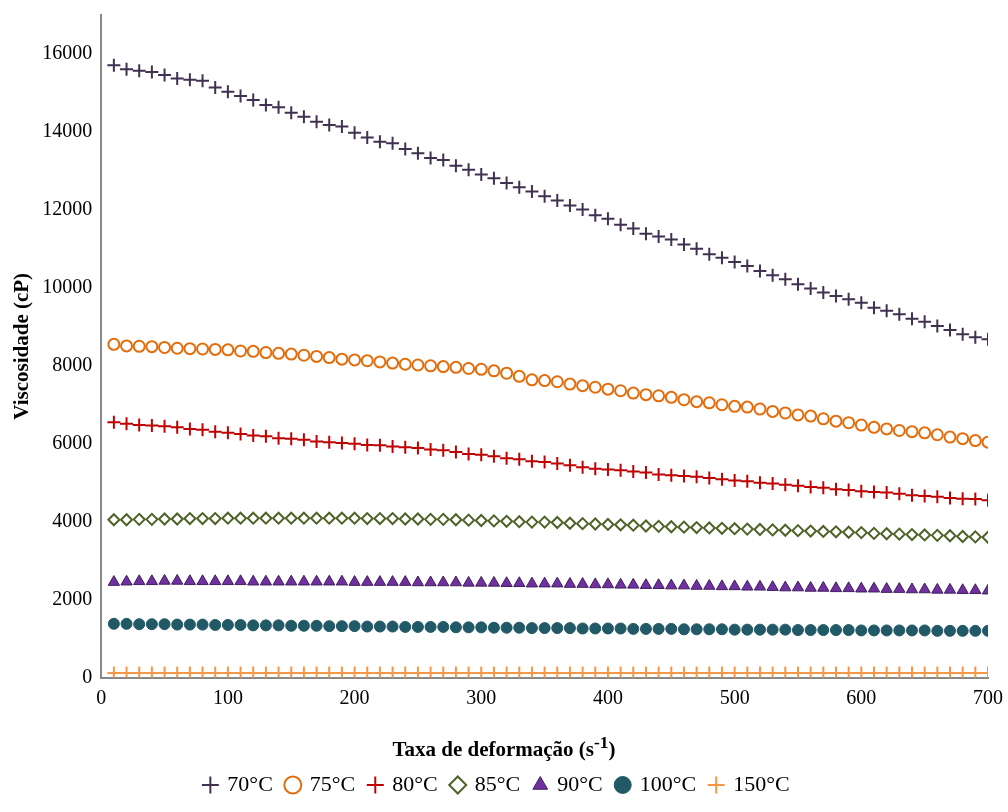 This screenshot has width=1008, height=812. What do you see at coordinates (504, 747) in the screenshot?
I see `x-axis-title: Taxa de deformação (s$^{-1}$)` at bounding box center [504, 747].